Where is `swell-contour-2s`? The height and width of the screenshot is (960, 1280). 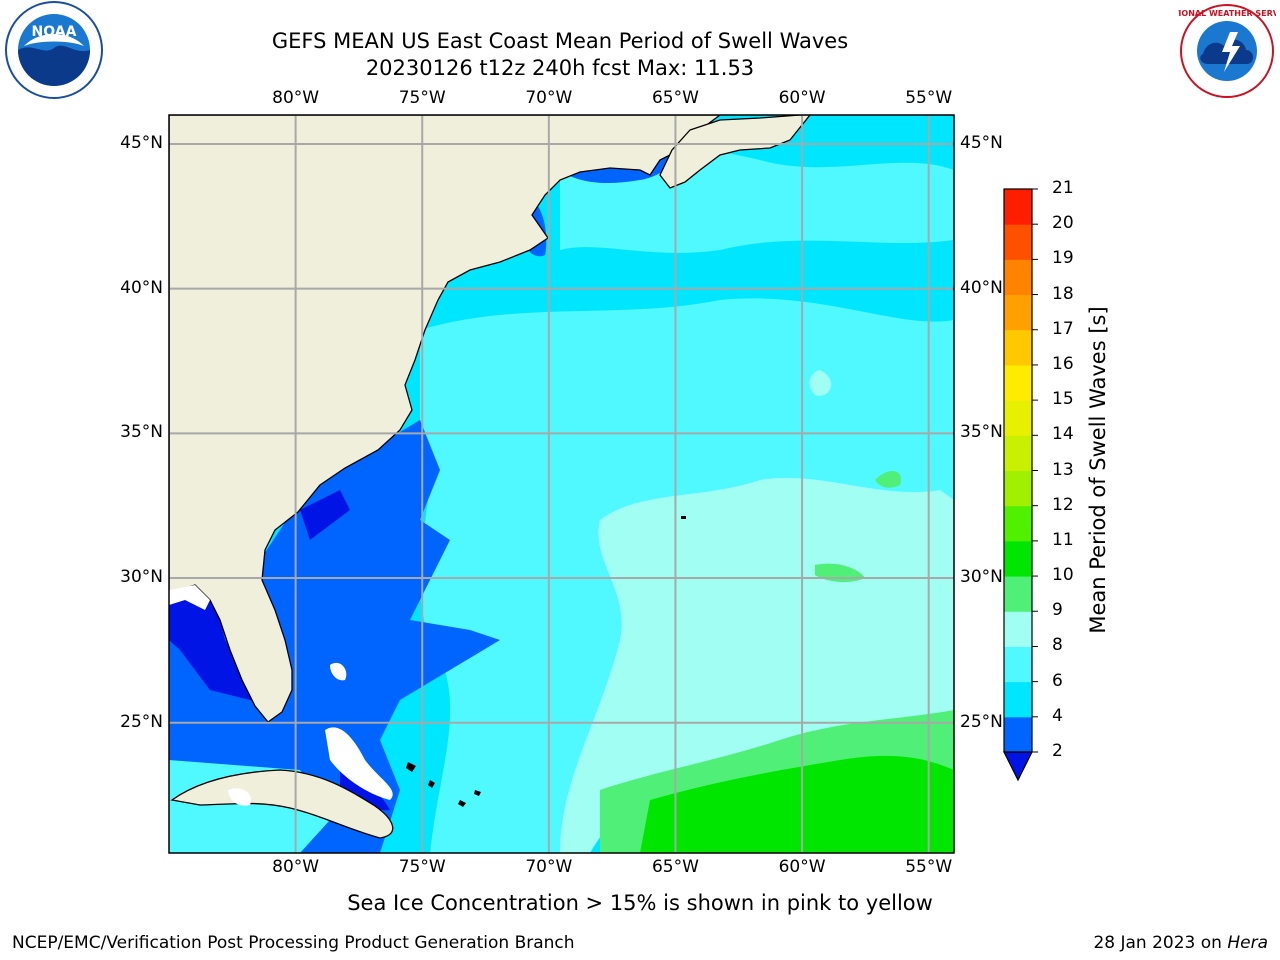 swell-contour-2s is located at coordinates (334, 636).